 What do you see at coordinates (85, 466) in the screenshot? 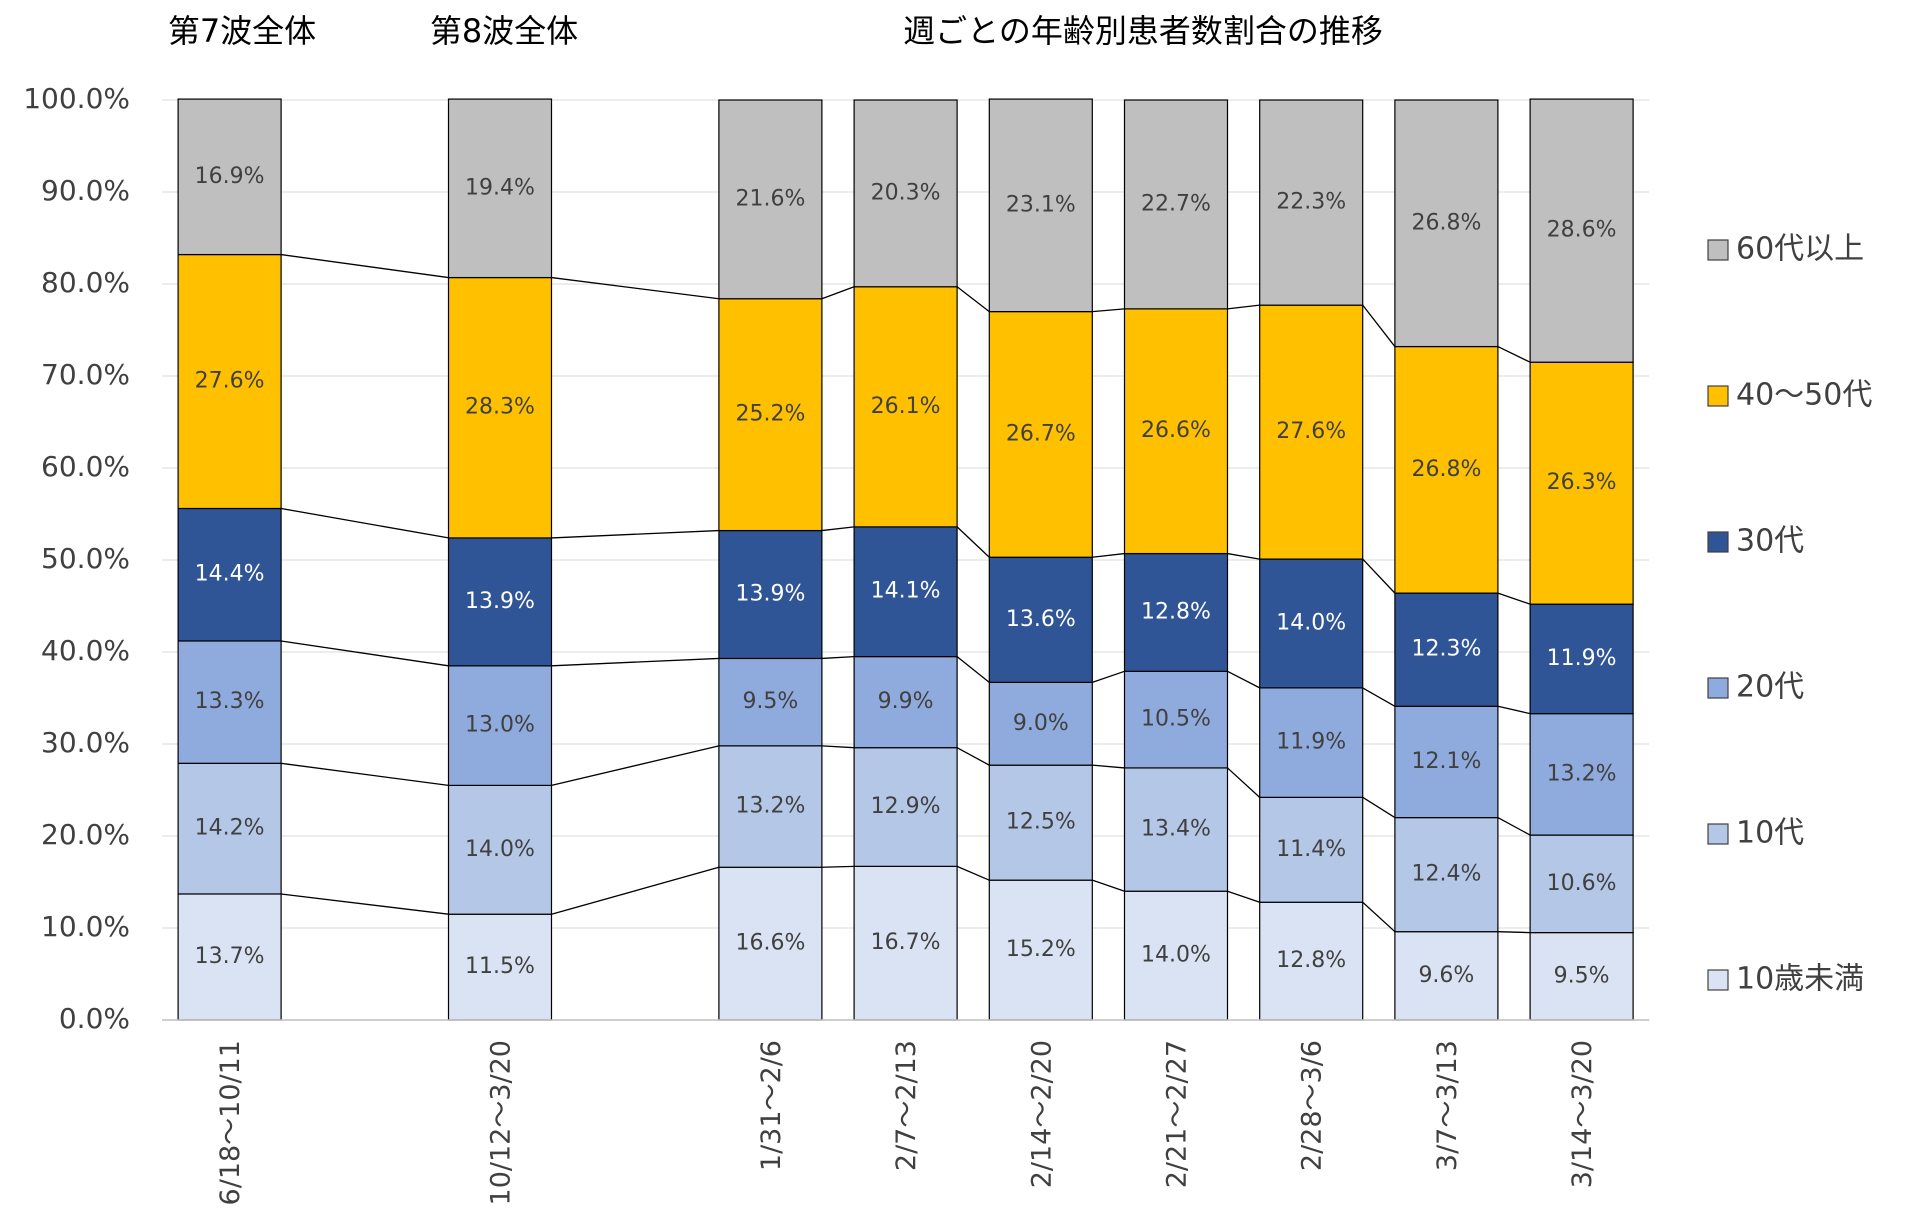
I see `y-tick-label: 60.0%` at bounding box center [85, 466].